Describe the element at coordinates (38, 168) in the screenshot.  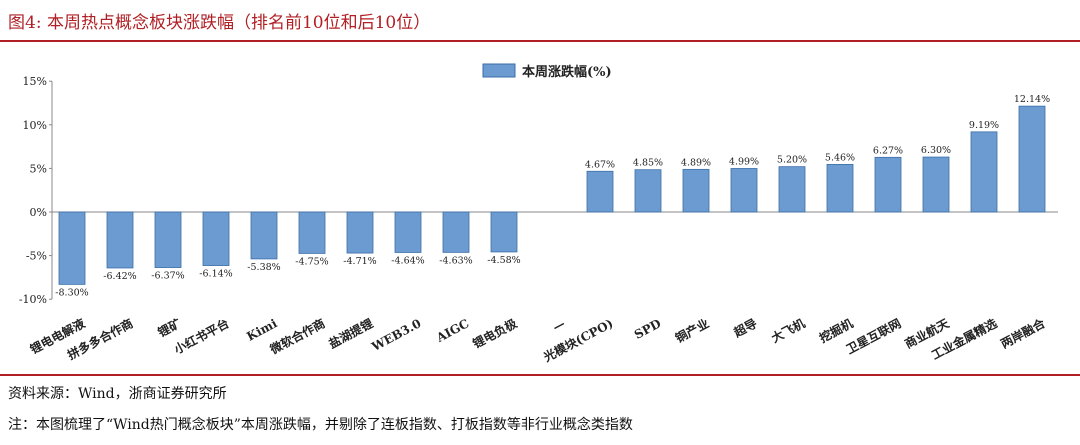
I see `y-tick-label: 5%` at that location.